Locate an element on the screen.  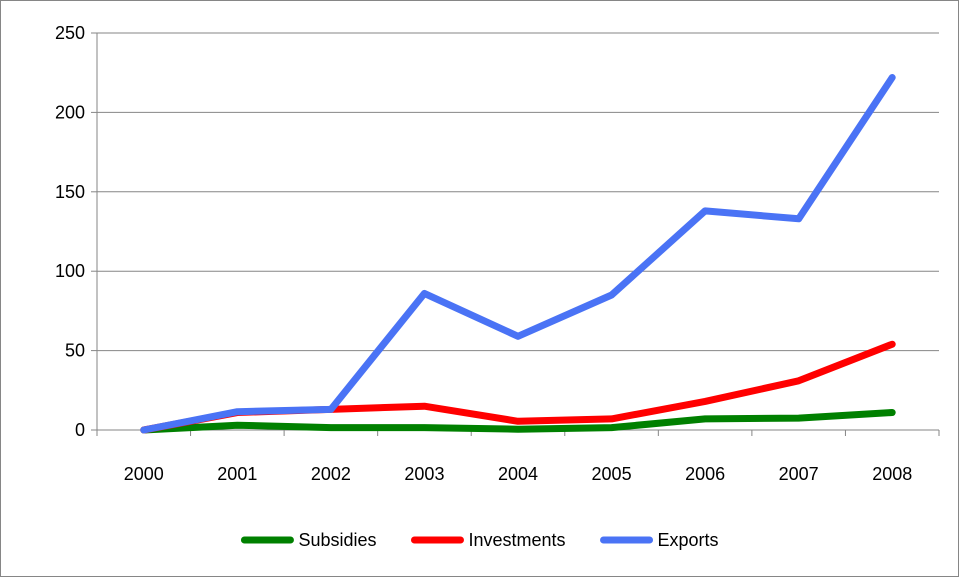
legend-item-exports: Exports is located at coordinates (659, 540).